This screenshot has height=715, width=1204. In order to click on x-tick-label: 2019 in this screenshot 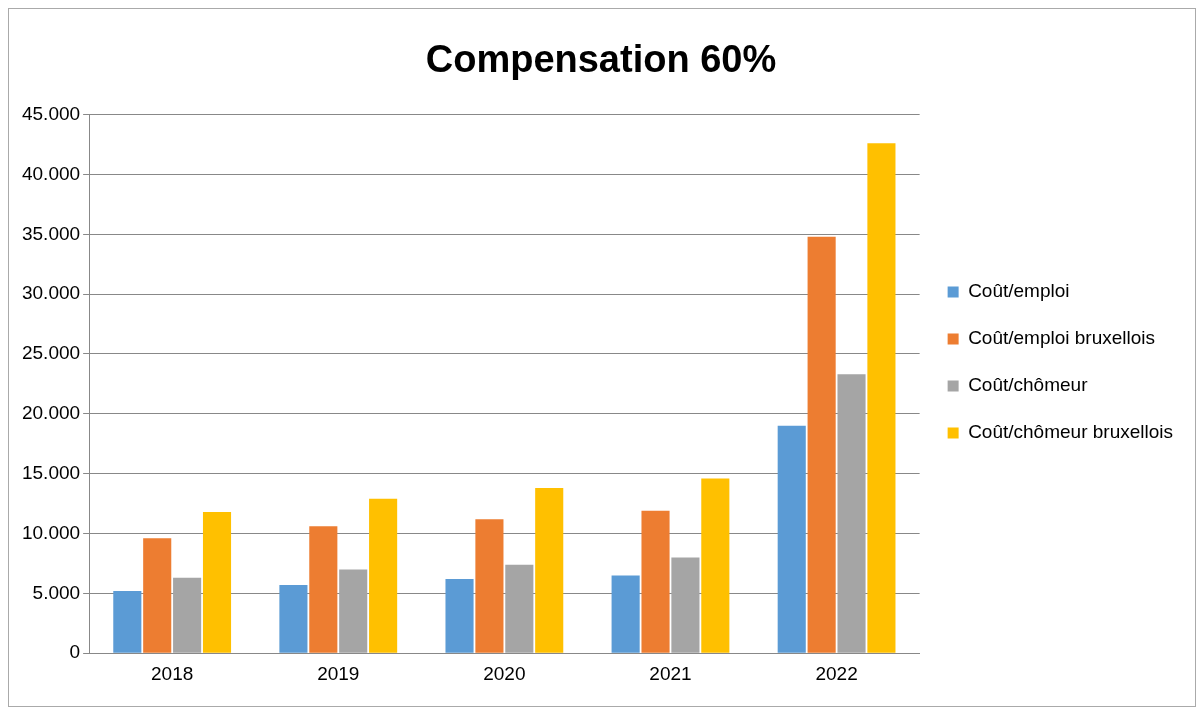, I will do `click(338, 673)`.